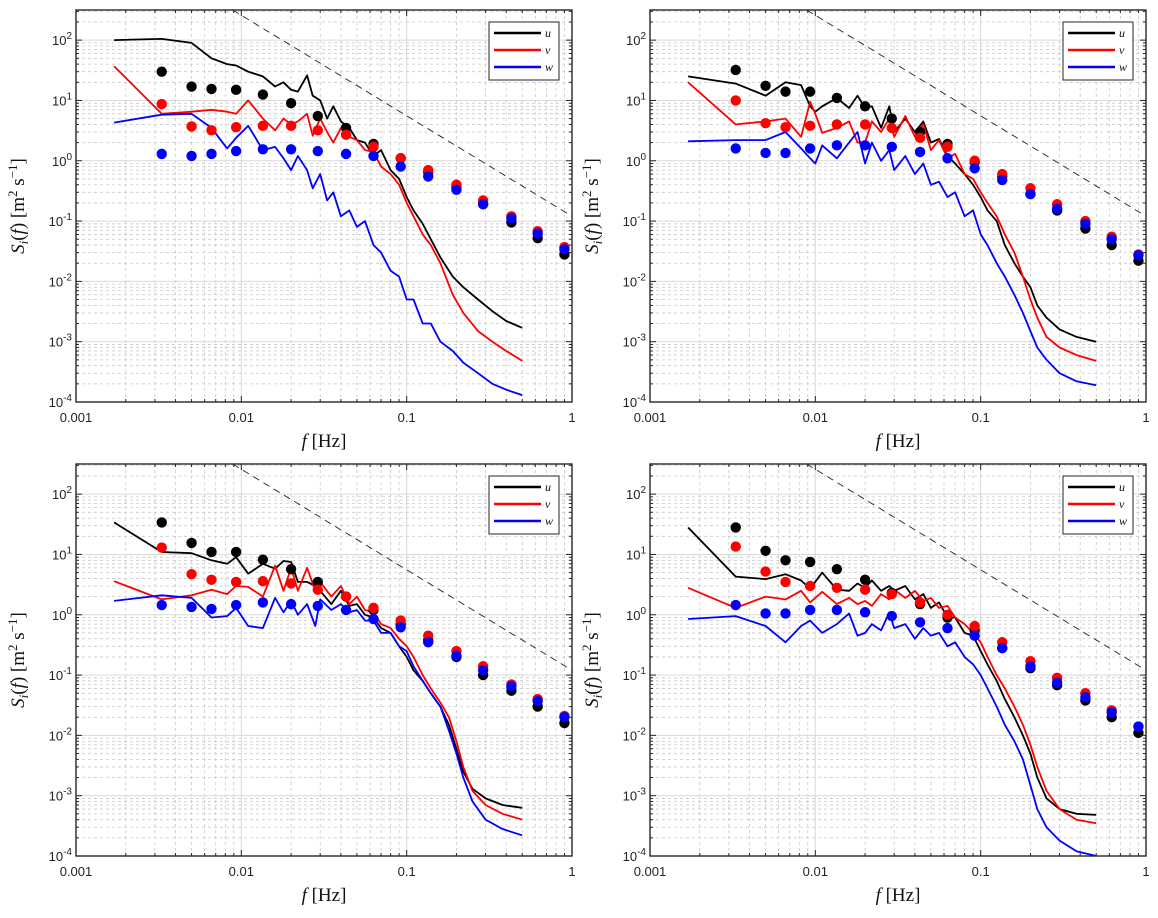  Describe the element at coordinates (1098, 505) in the screenshot. I see `legend: uvw` at that location.